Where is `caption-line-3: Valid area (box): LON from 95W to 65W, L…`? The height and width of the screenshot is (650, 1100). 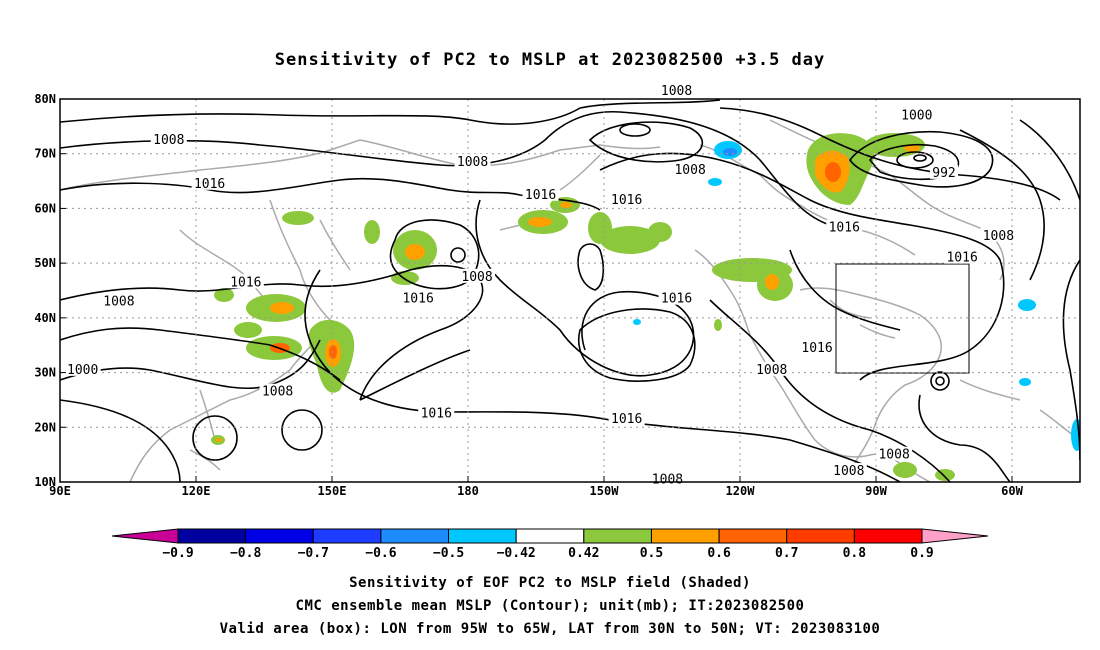
caption-line-3: Valid area (box): LON from 95W to 65W, L… is located at coordinates (550, 629).